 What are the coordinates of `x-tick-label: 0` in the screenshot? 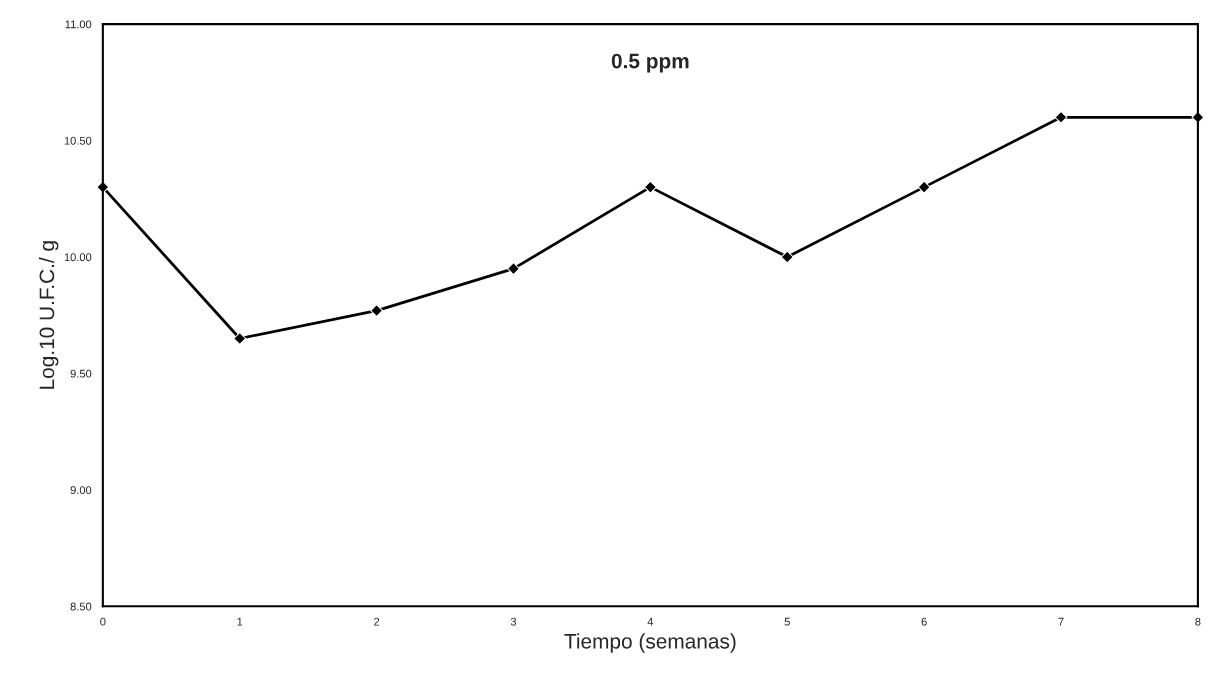 It's located at (103, 621).